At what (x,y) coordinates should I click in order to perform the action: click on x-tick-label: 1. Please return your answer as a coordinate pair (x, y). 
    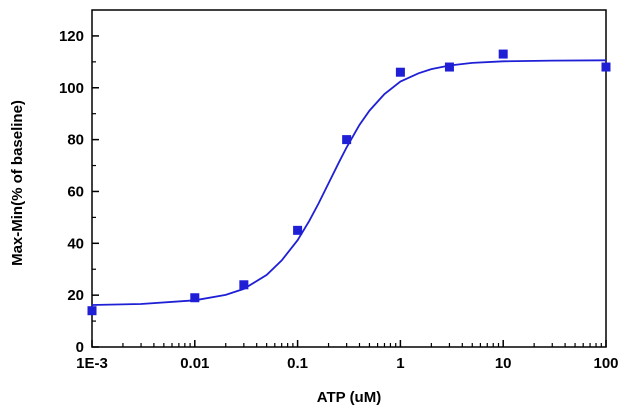
    Looking at the image, I should click on (400, 363).